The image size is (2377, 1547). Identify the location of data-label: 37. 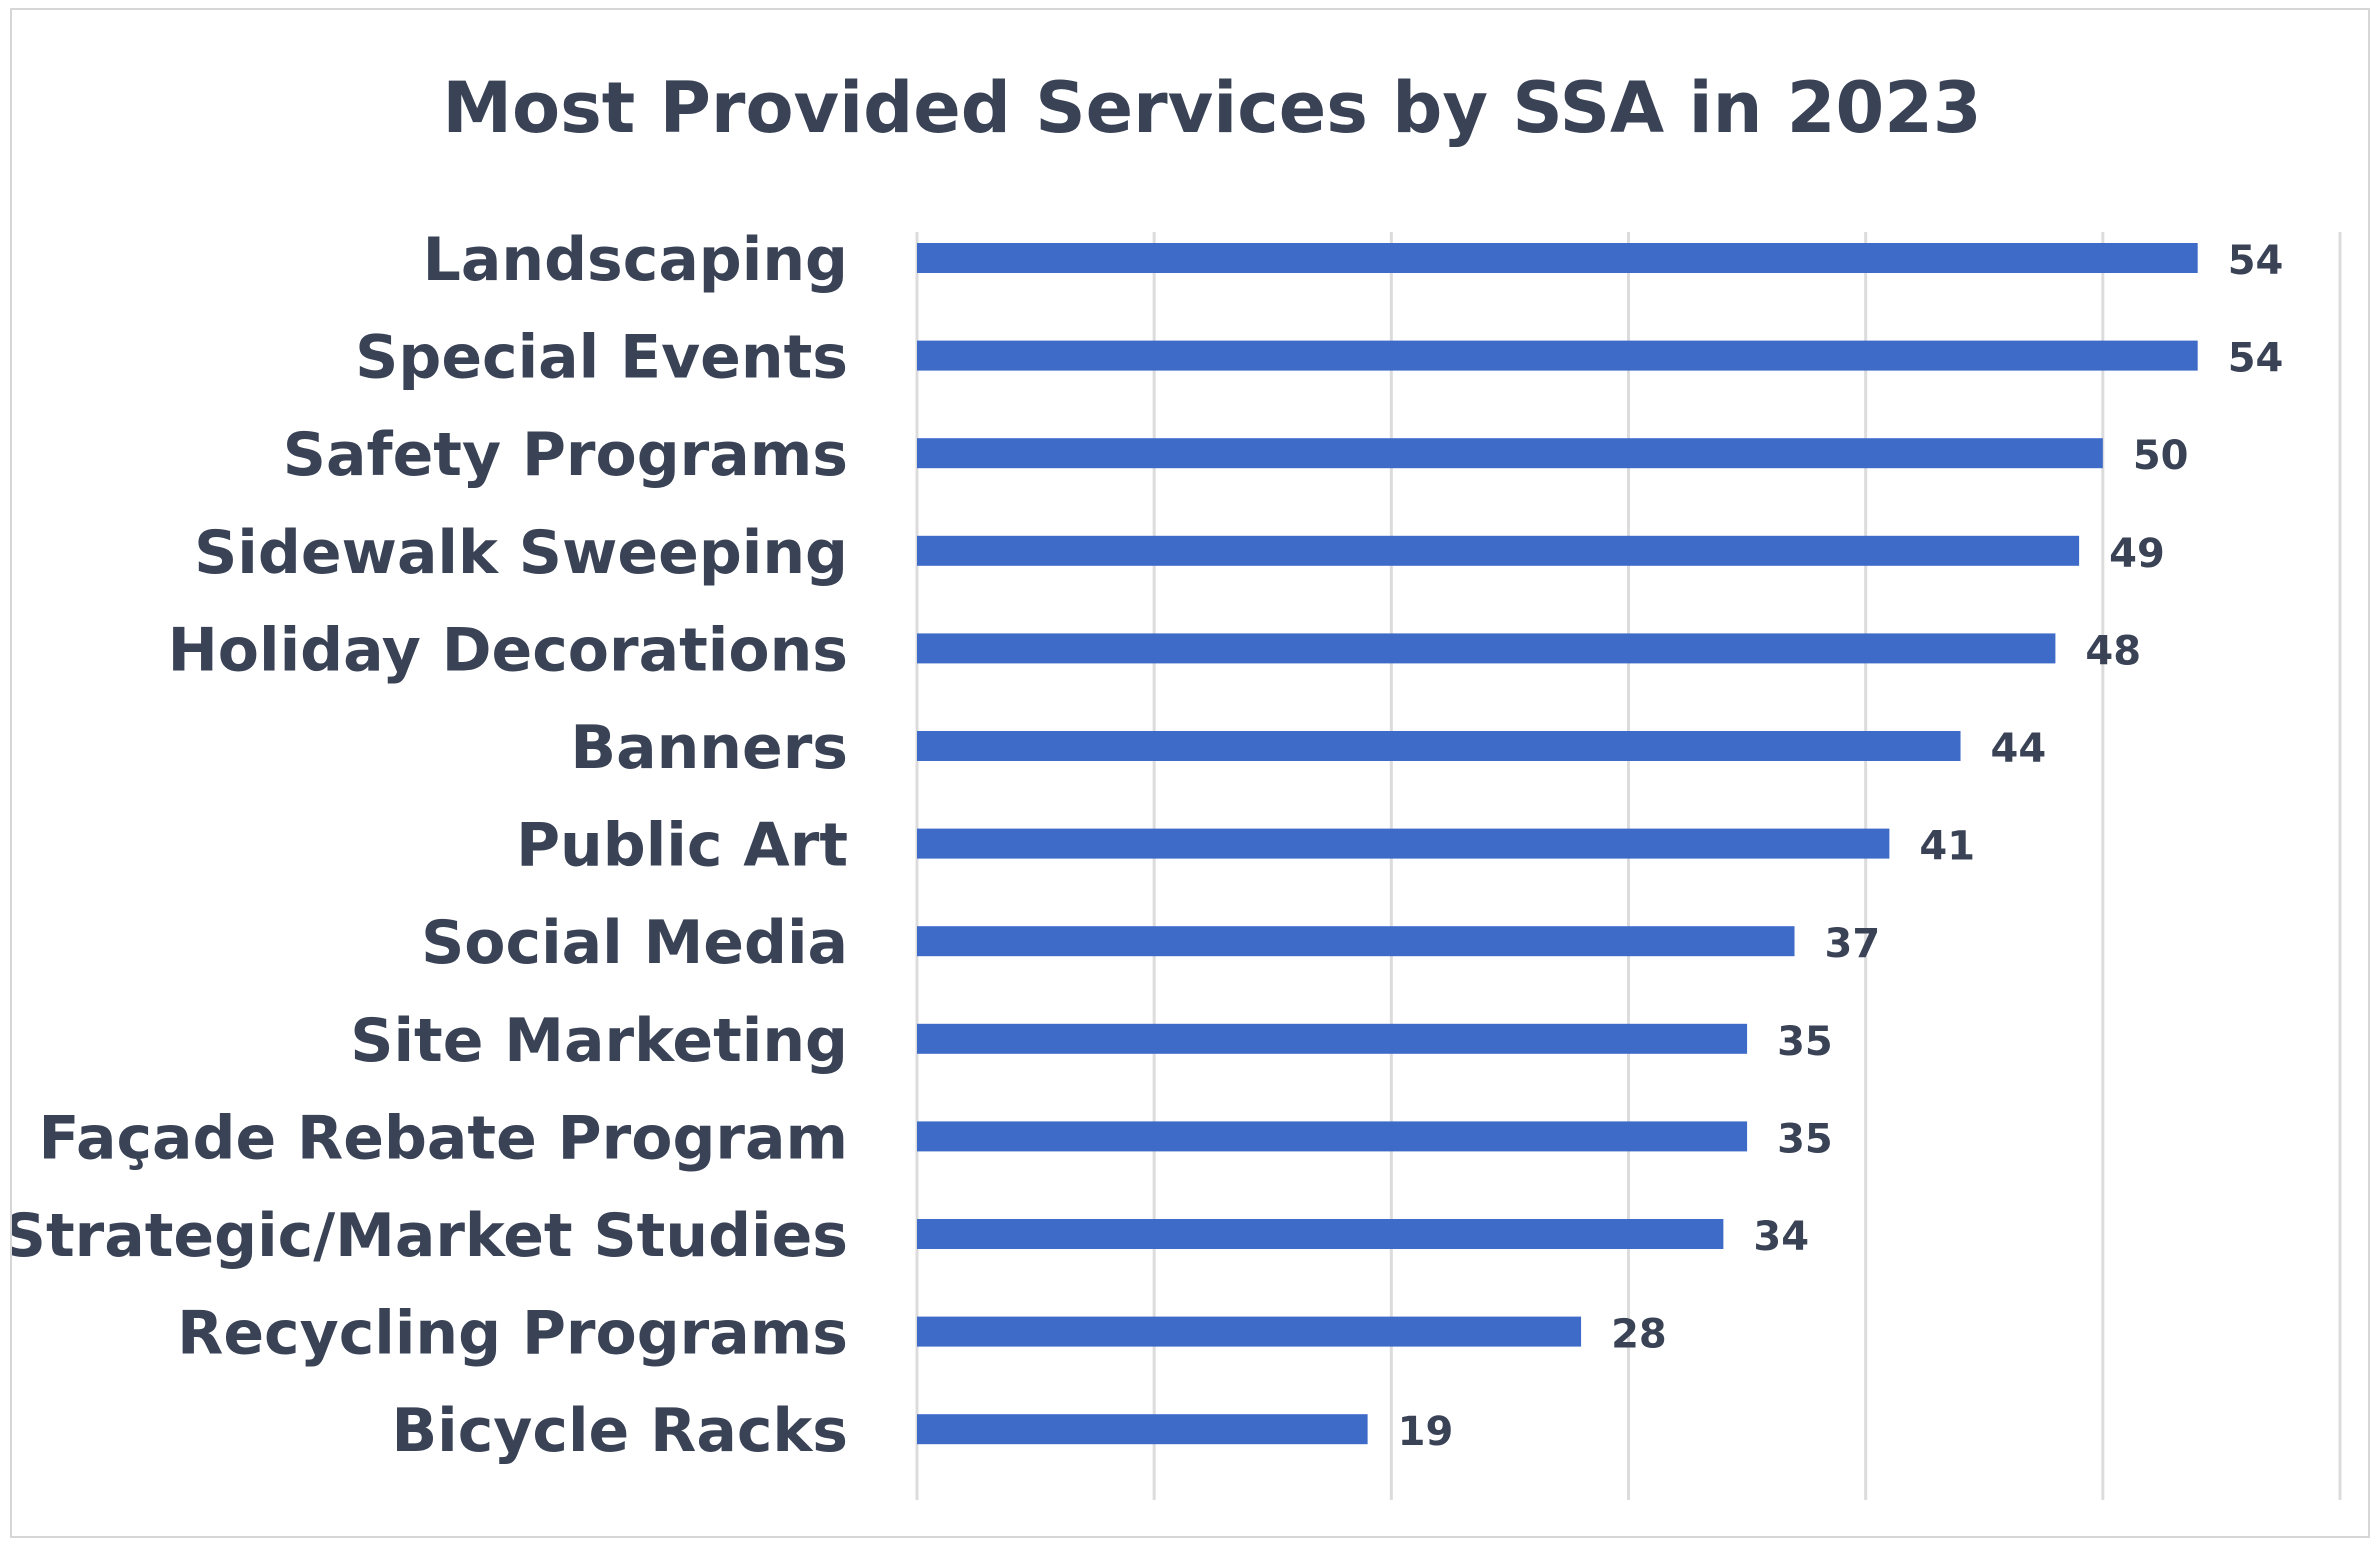
(1853, 944).